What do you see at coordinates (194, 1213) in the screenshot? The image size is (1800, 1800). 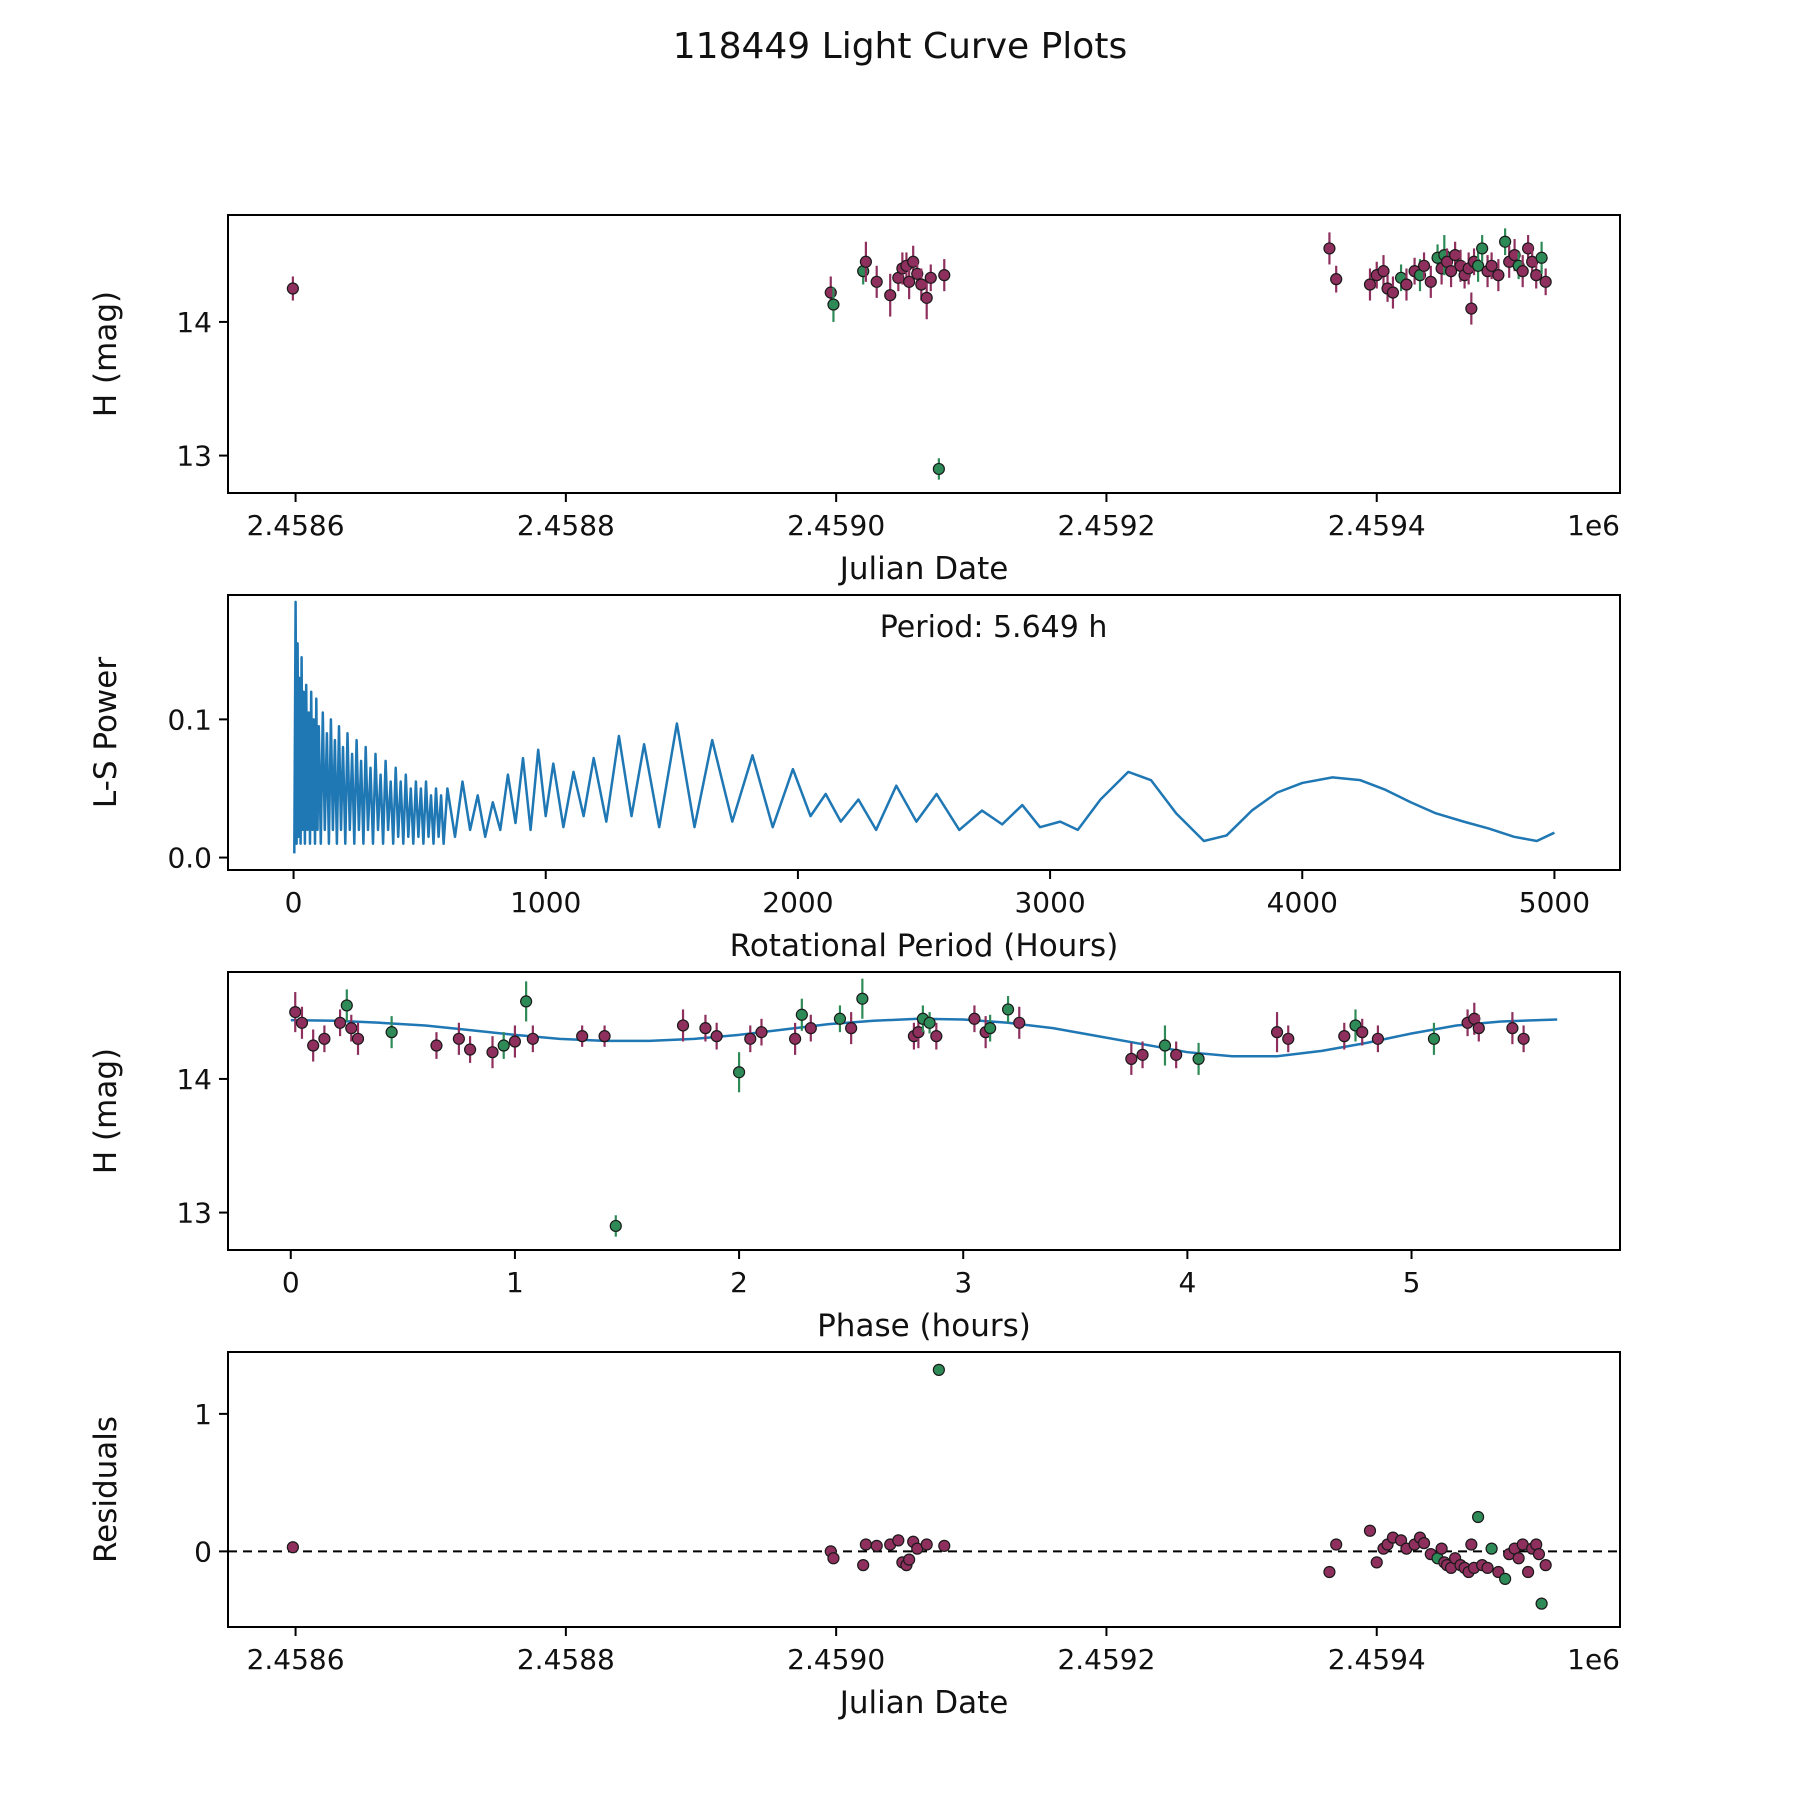 I see `y-tick-label: 13` at bounding box center [194, 1213].